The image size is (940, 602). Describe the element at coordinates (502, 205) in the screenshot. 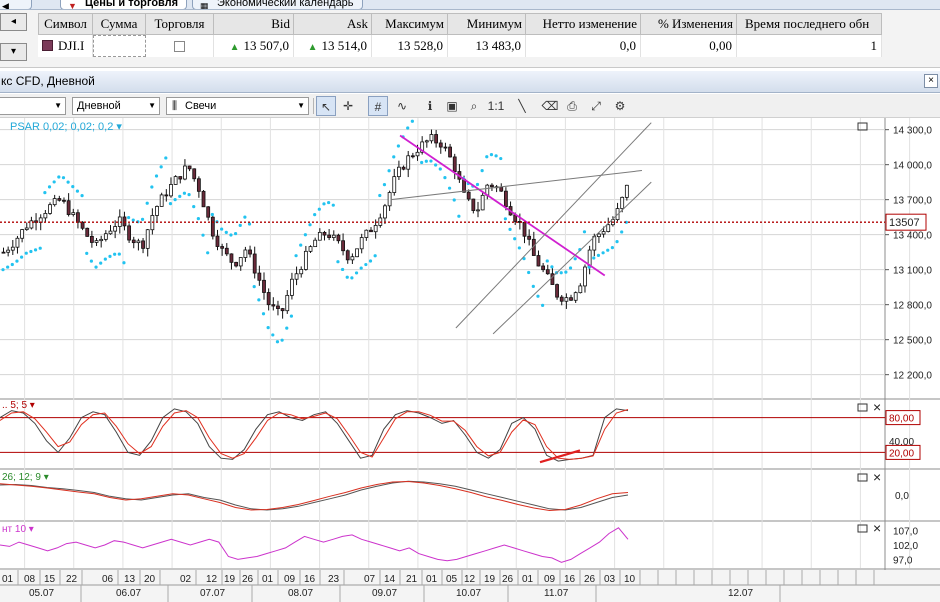

I see `trendline` at that location.